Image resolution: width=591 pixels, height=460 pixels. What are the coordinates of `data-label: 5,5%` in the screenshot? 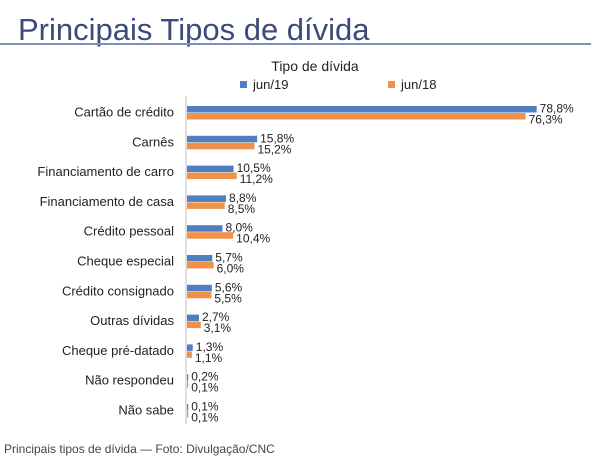 It's located at (228, 298).